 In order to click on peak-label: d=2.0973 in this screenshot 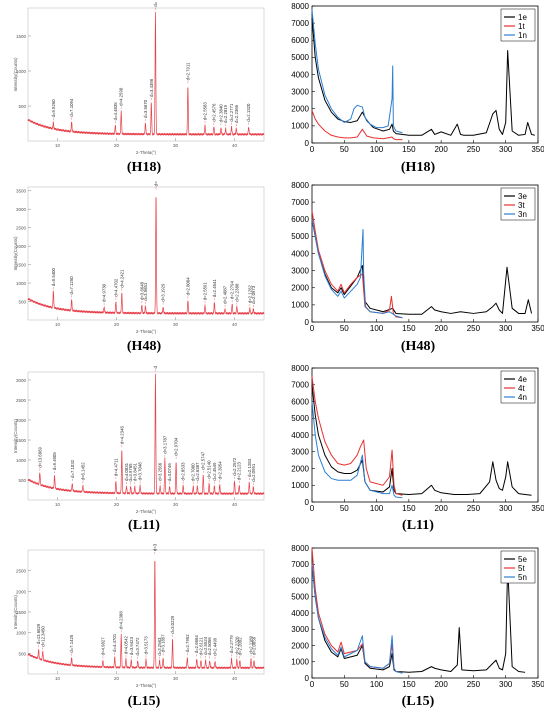, I will do `click(253, 294)`.